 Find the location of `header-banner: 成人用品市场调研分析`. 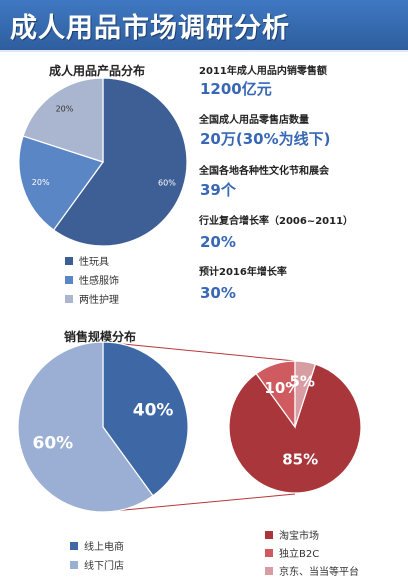

header-banner: 成人用品市场调研分析 is located at coordinates (204, 26).